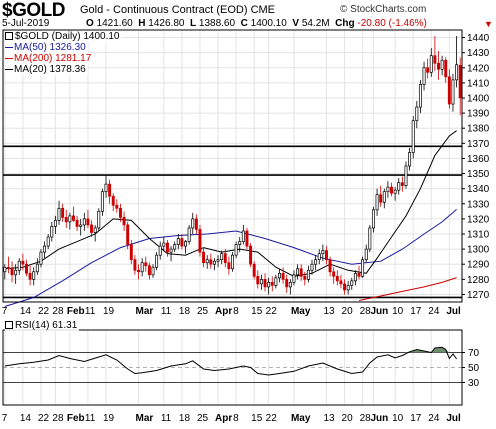  Describe the element at coordinates (44, 311) in the screenshot. I see `price-xtick-label: 22` at that location.